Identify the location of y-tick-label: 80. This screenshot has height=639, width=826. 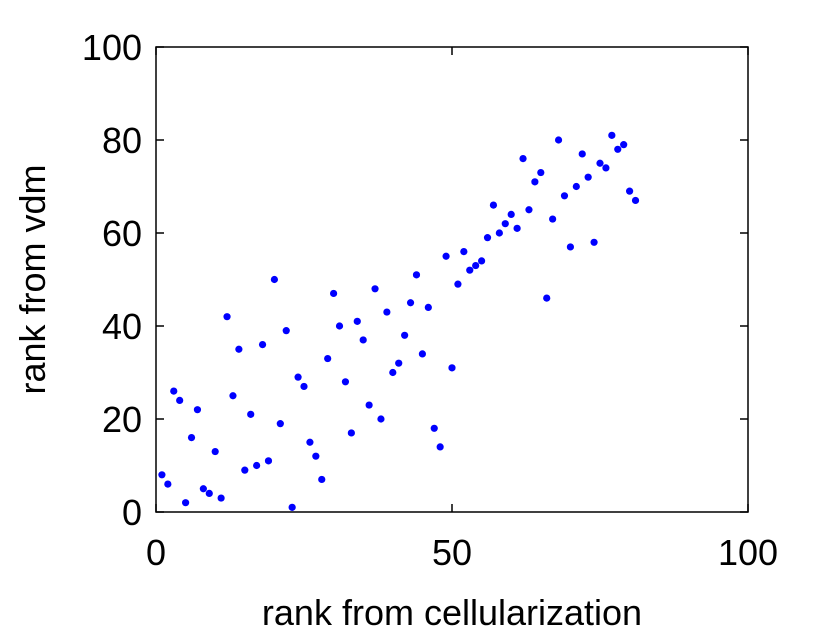
(122, 140).